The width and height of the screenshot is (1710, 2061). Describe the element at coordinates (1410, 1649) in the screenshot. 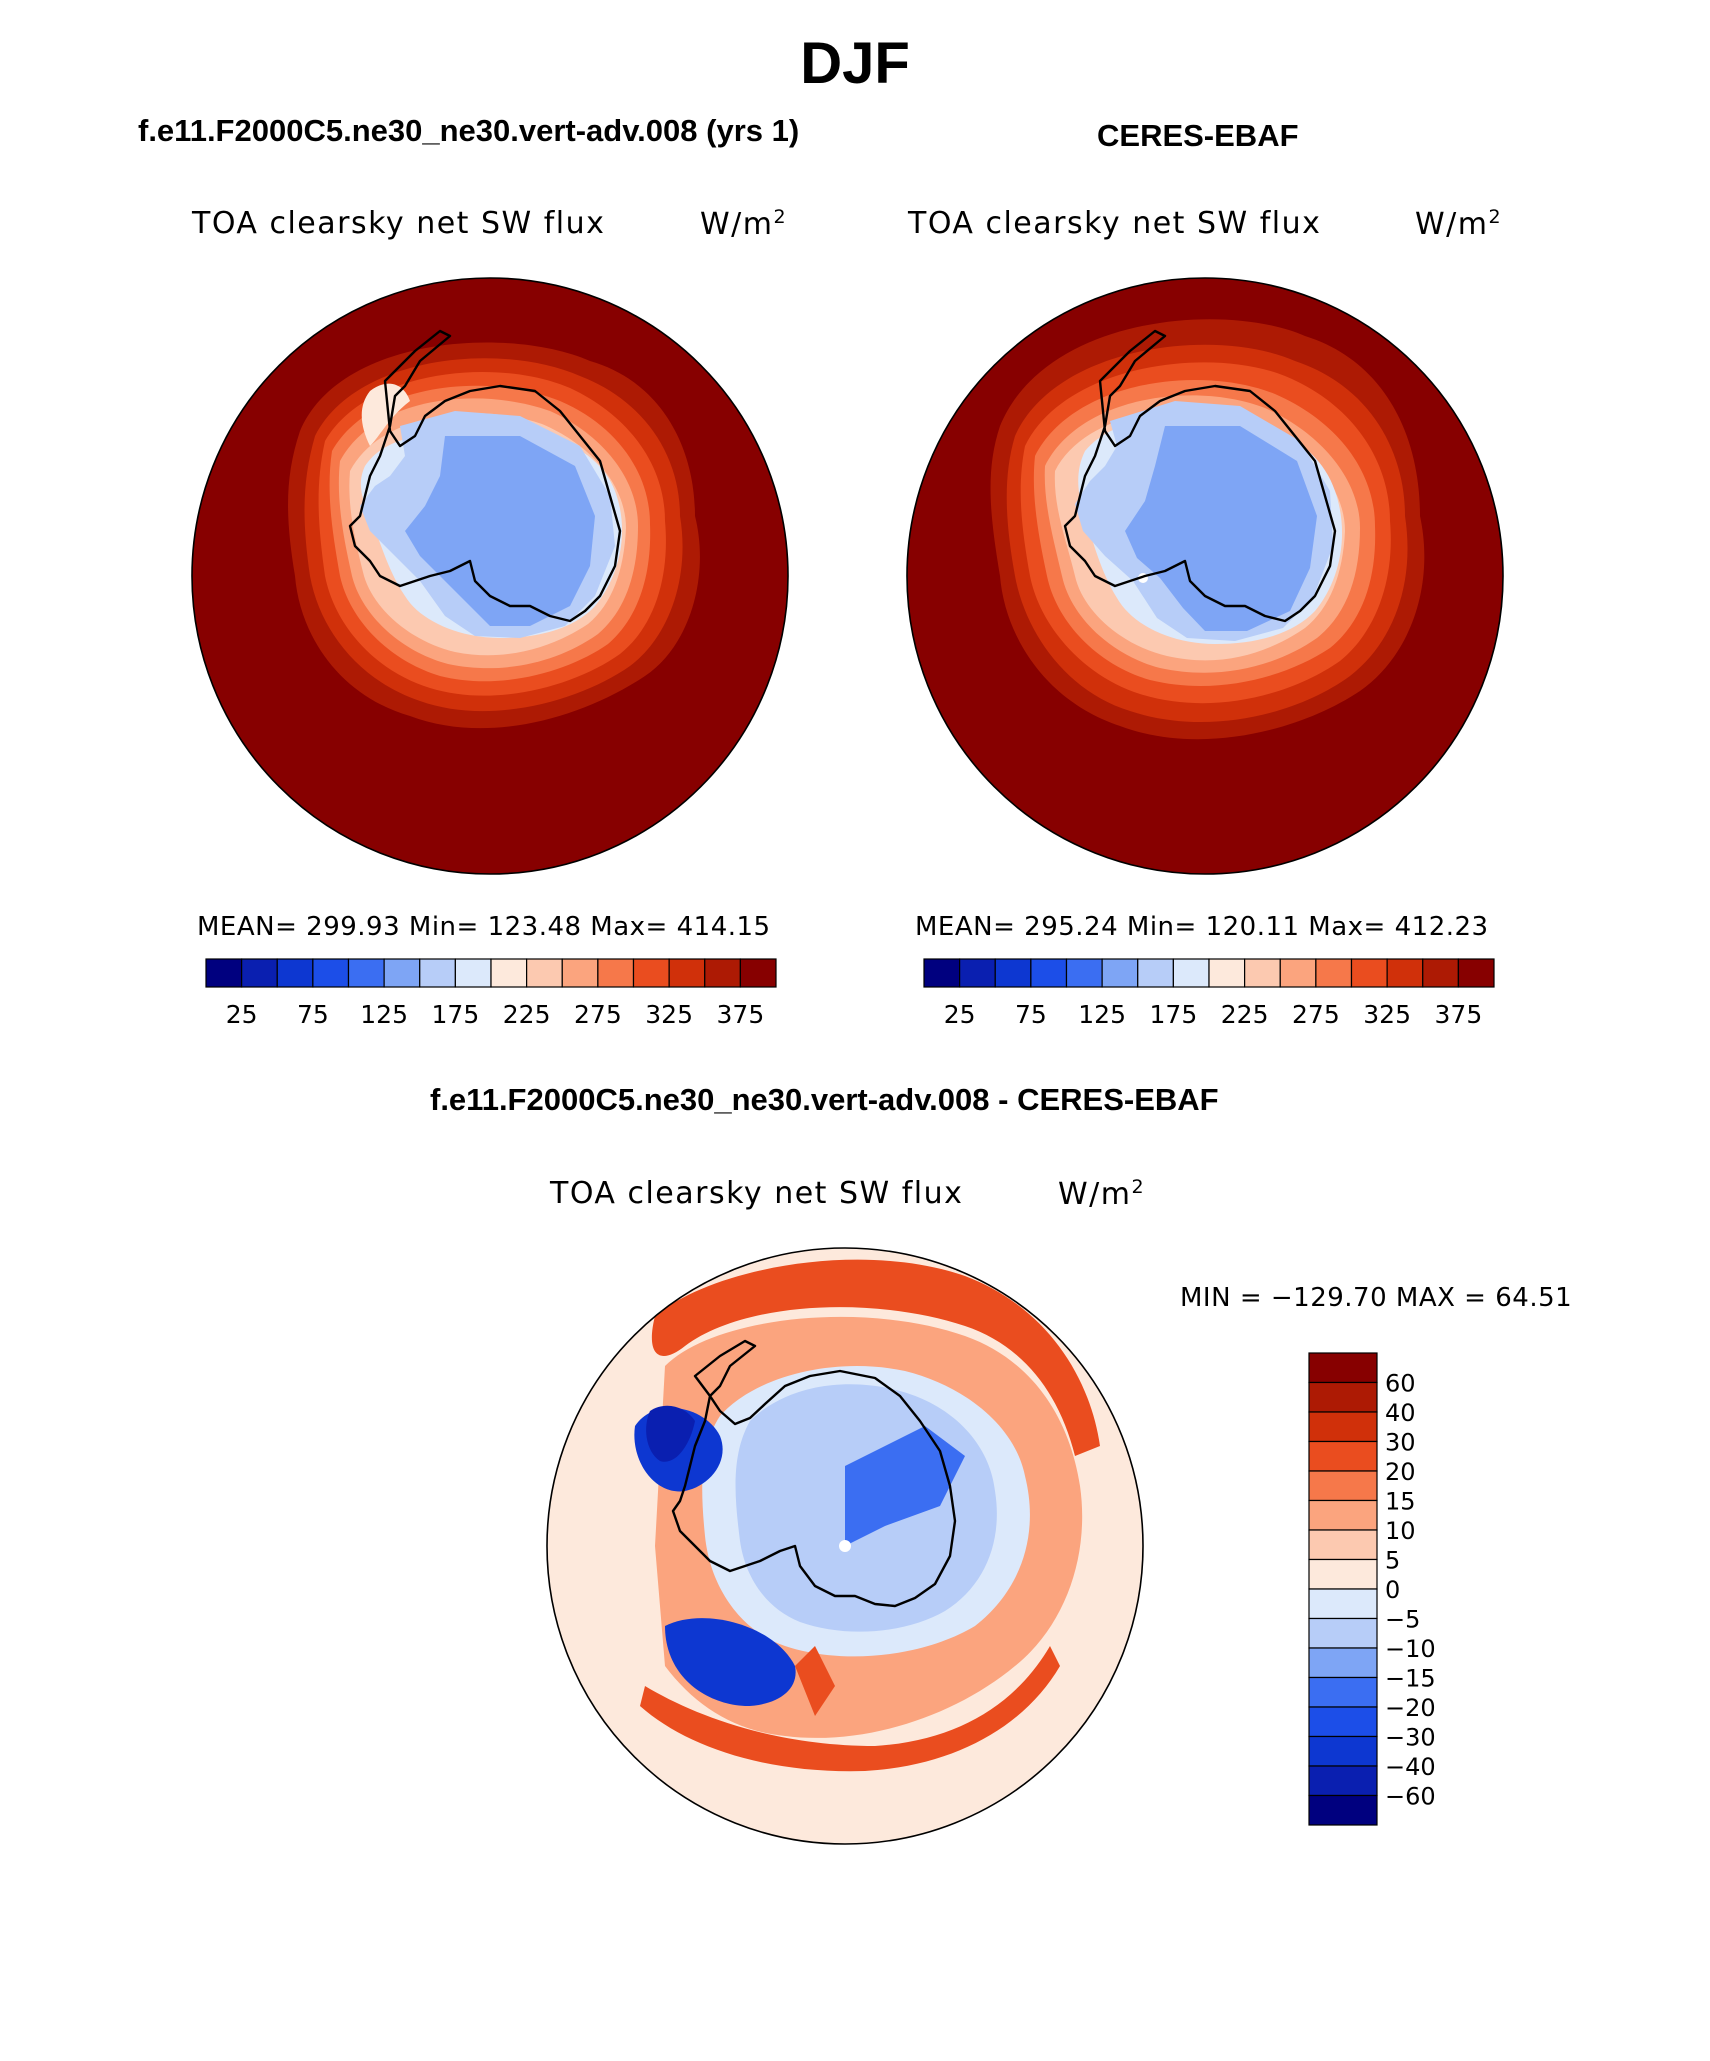

I see `difference-colorbar-tick-label: −10` at that location.